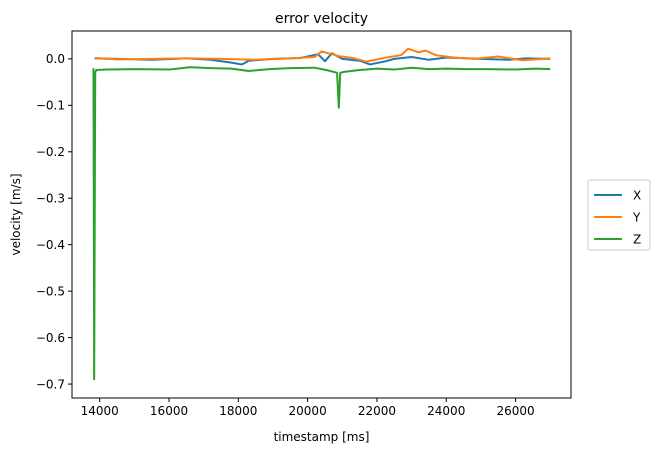  Describe the element at coordinates (50, 291) in the screenshot. I see `y-tick-label: −0.5` at that location.